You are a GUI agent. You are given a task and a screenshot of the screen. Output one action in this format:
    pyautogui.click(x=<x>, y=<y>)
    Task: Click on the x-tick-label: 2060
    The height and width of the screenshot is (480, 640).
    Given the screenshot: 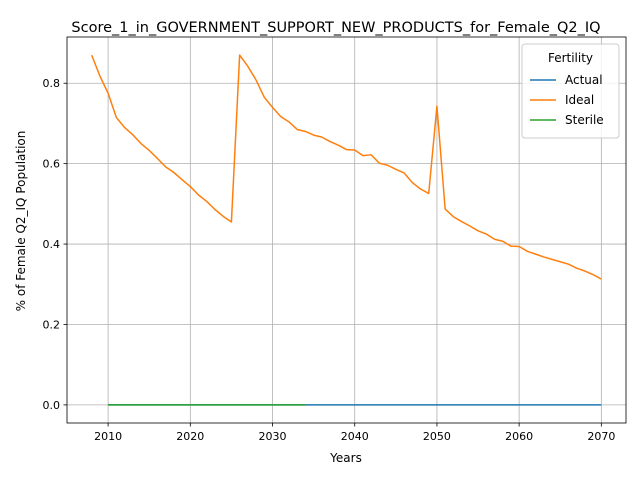 What is the action you would take?
    pyautogui.click(x=519, y=436)
    